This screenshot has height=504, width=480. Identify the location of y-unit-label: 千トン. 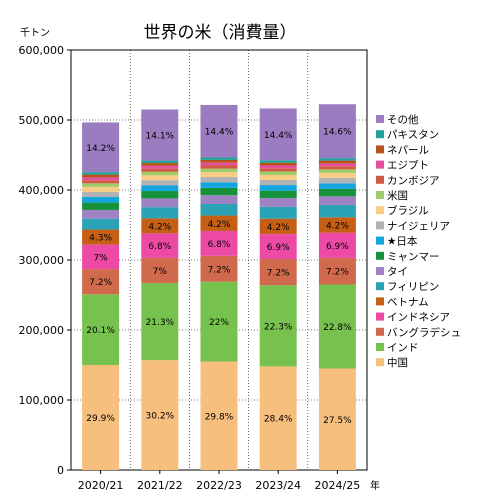
(35, 33).